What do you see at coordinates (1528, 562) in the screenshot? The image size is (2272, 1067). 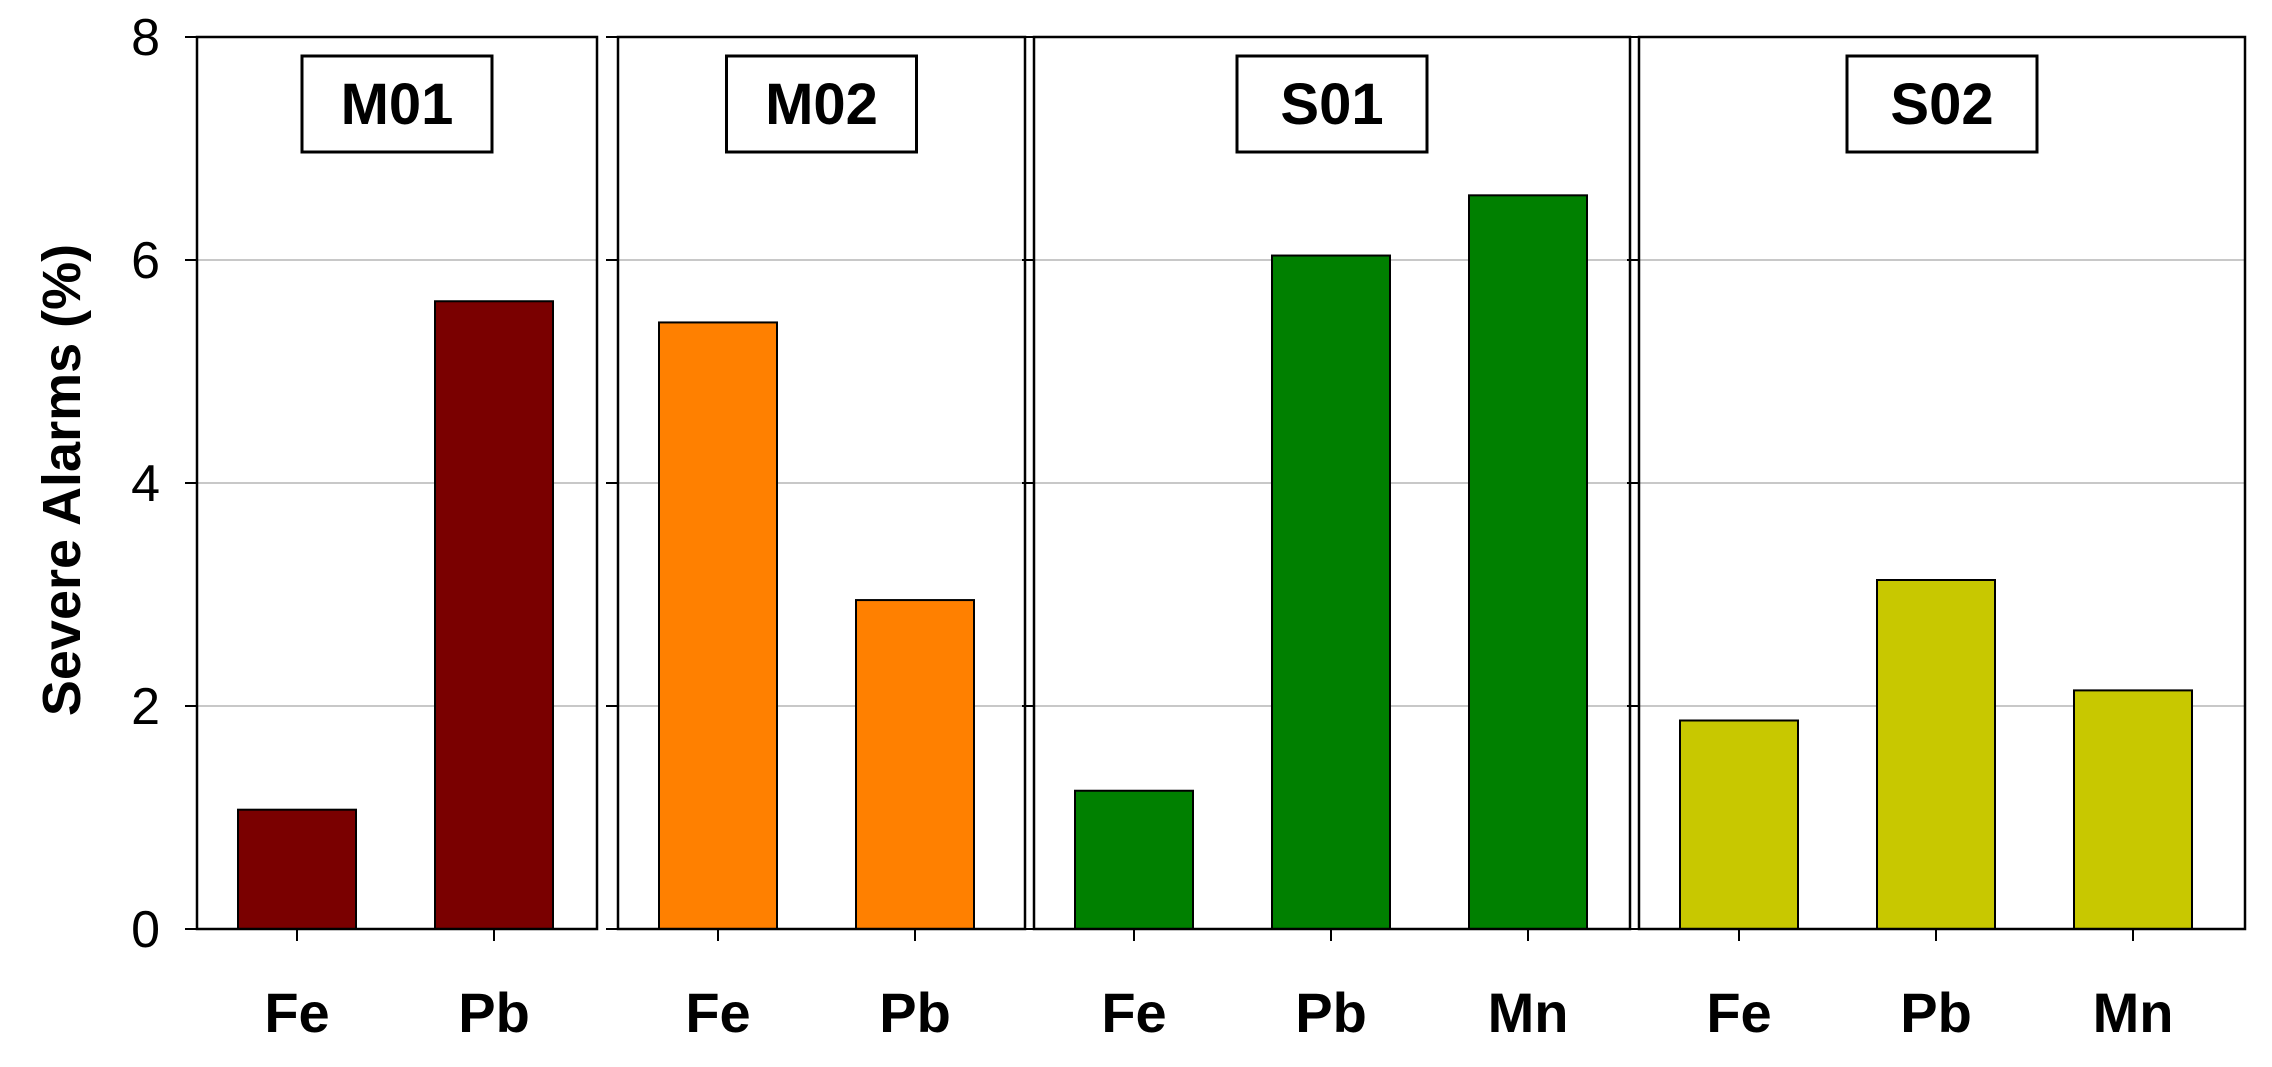 I see `bar-s01-mn` at bounding box center [1528, 562].